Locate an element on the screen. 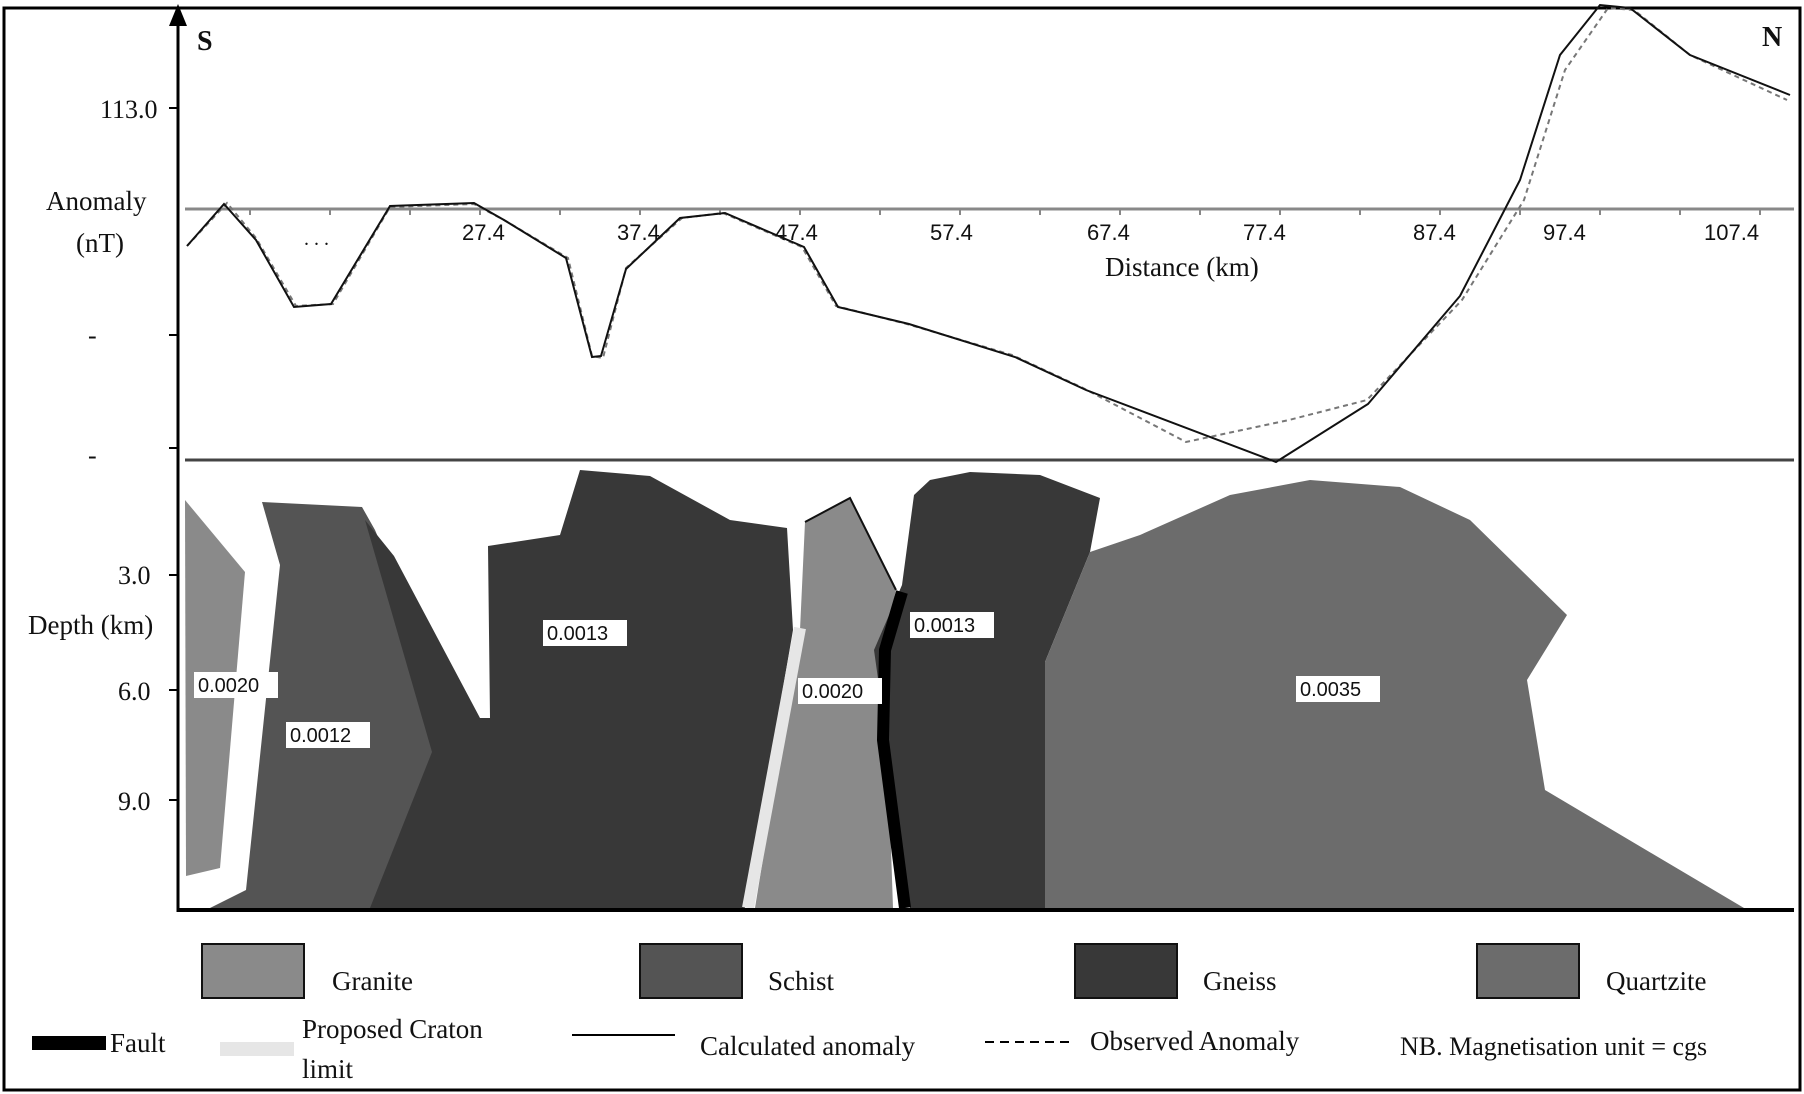 This screenshot has width=1804, height=1094. magnetisation-label-gneiss-right: 0.0013 is located at coordinates (952, 625).